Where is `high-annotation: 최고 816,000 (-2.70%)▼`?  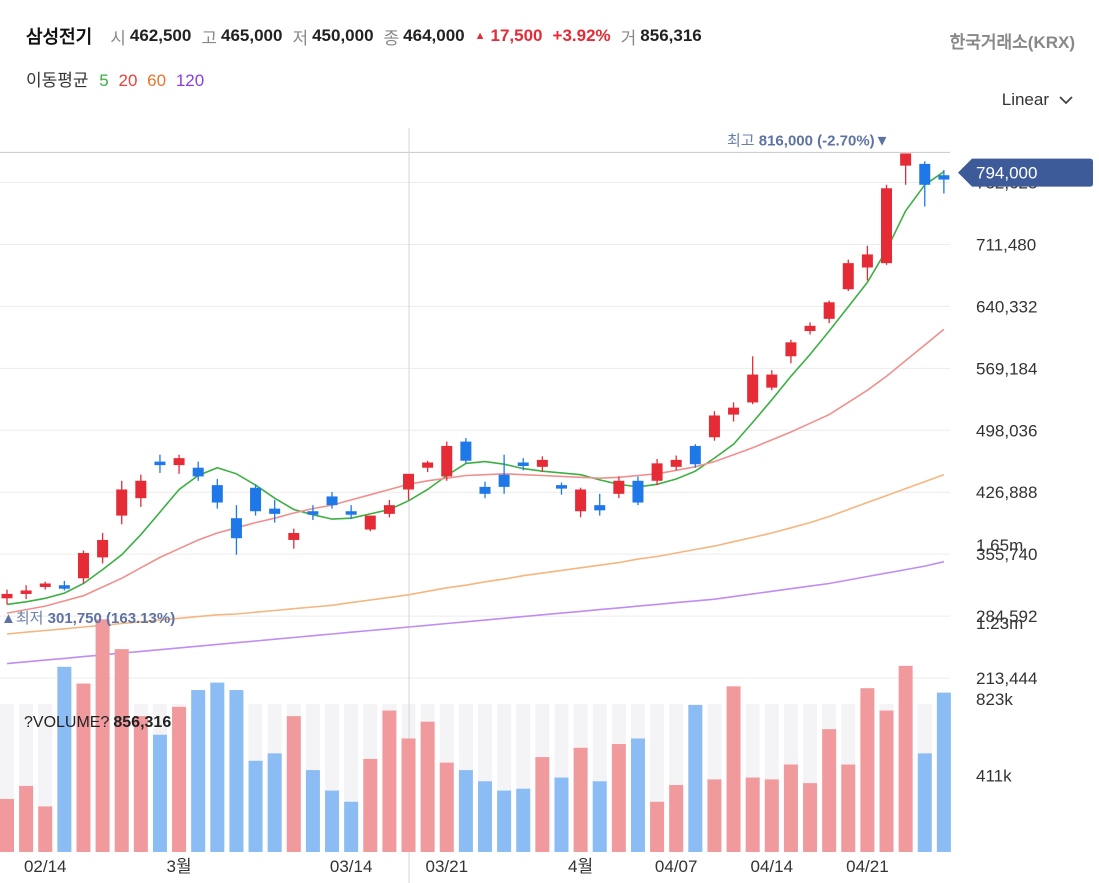
high-annotation: 최고 816,000 (-2.70%)▼ is located at coordinates (808, 140).